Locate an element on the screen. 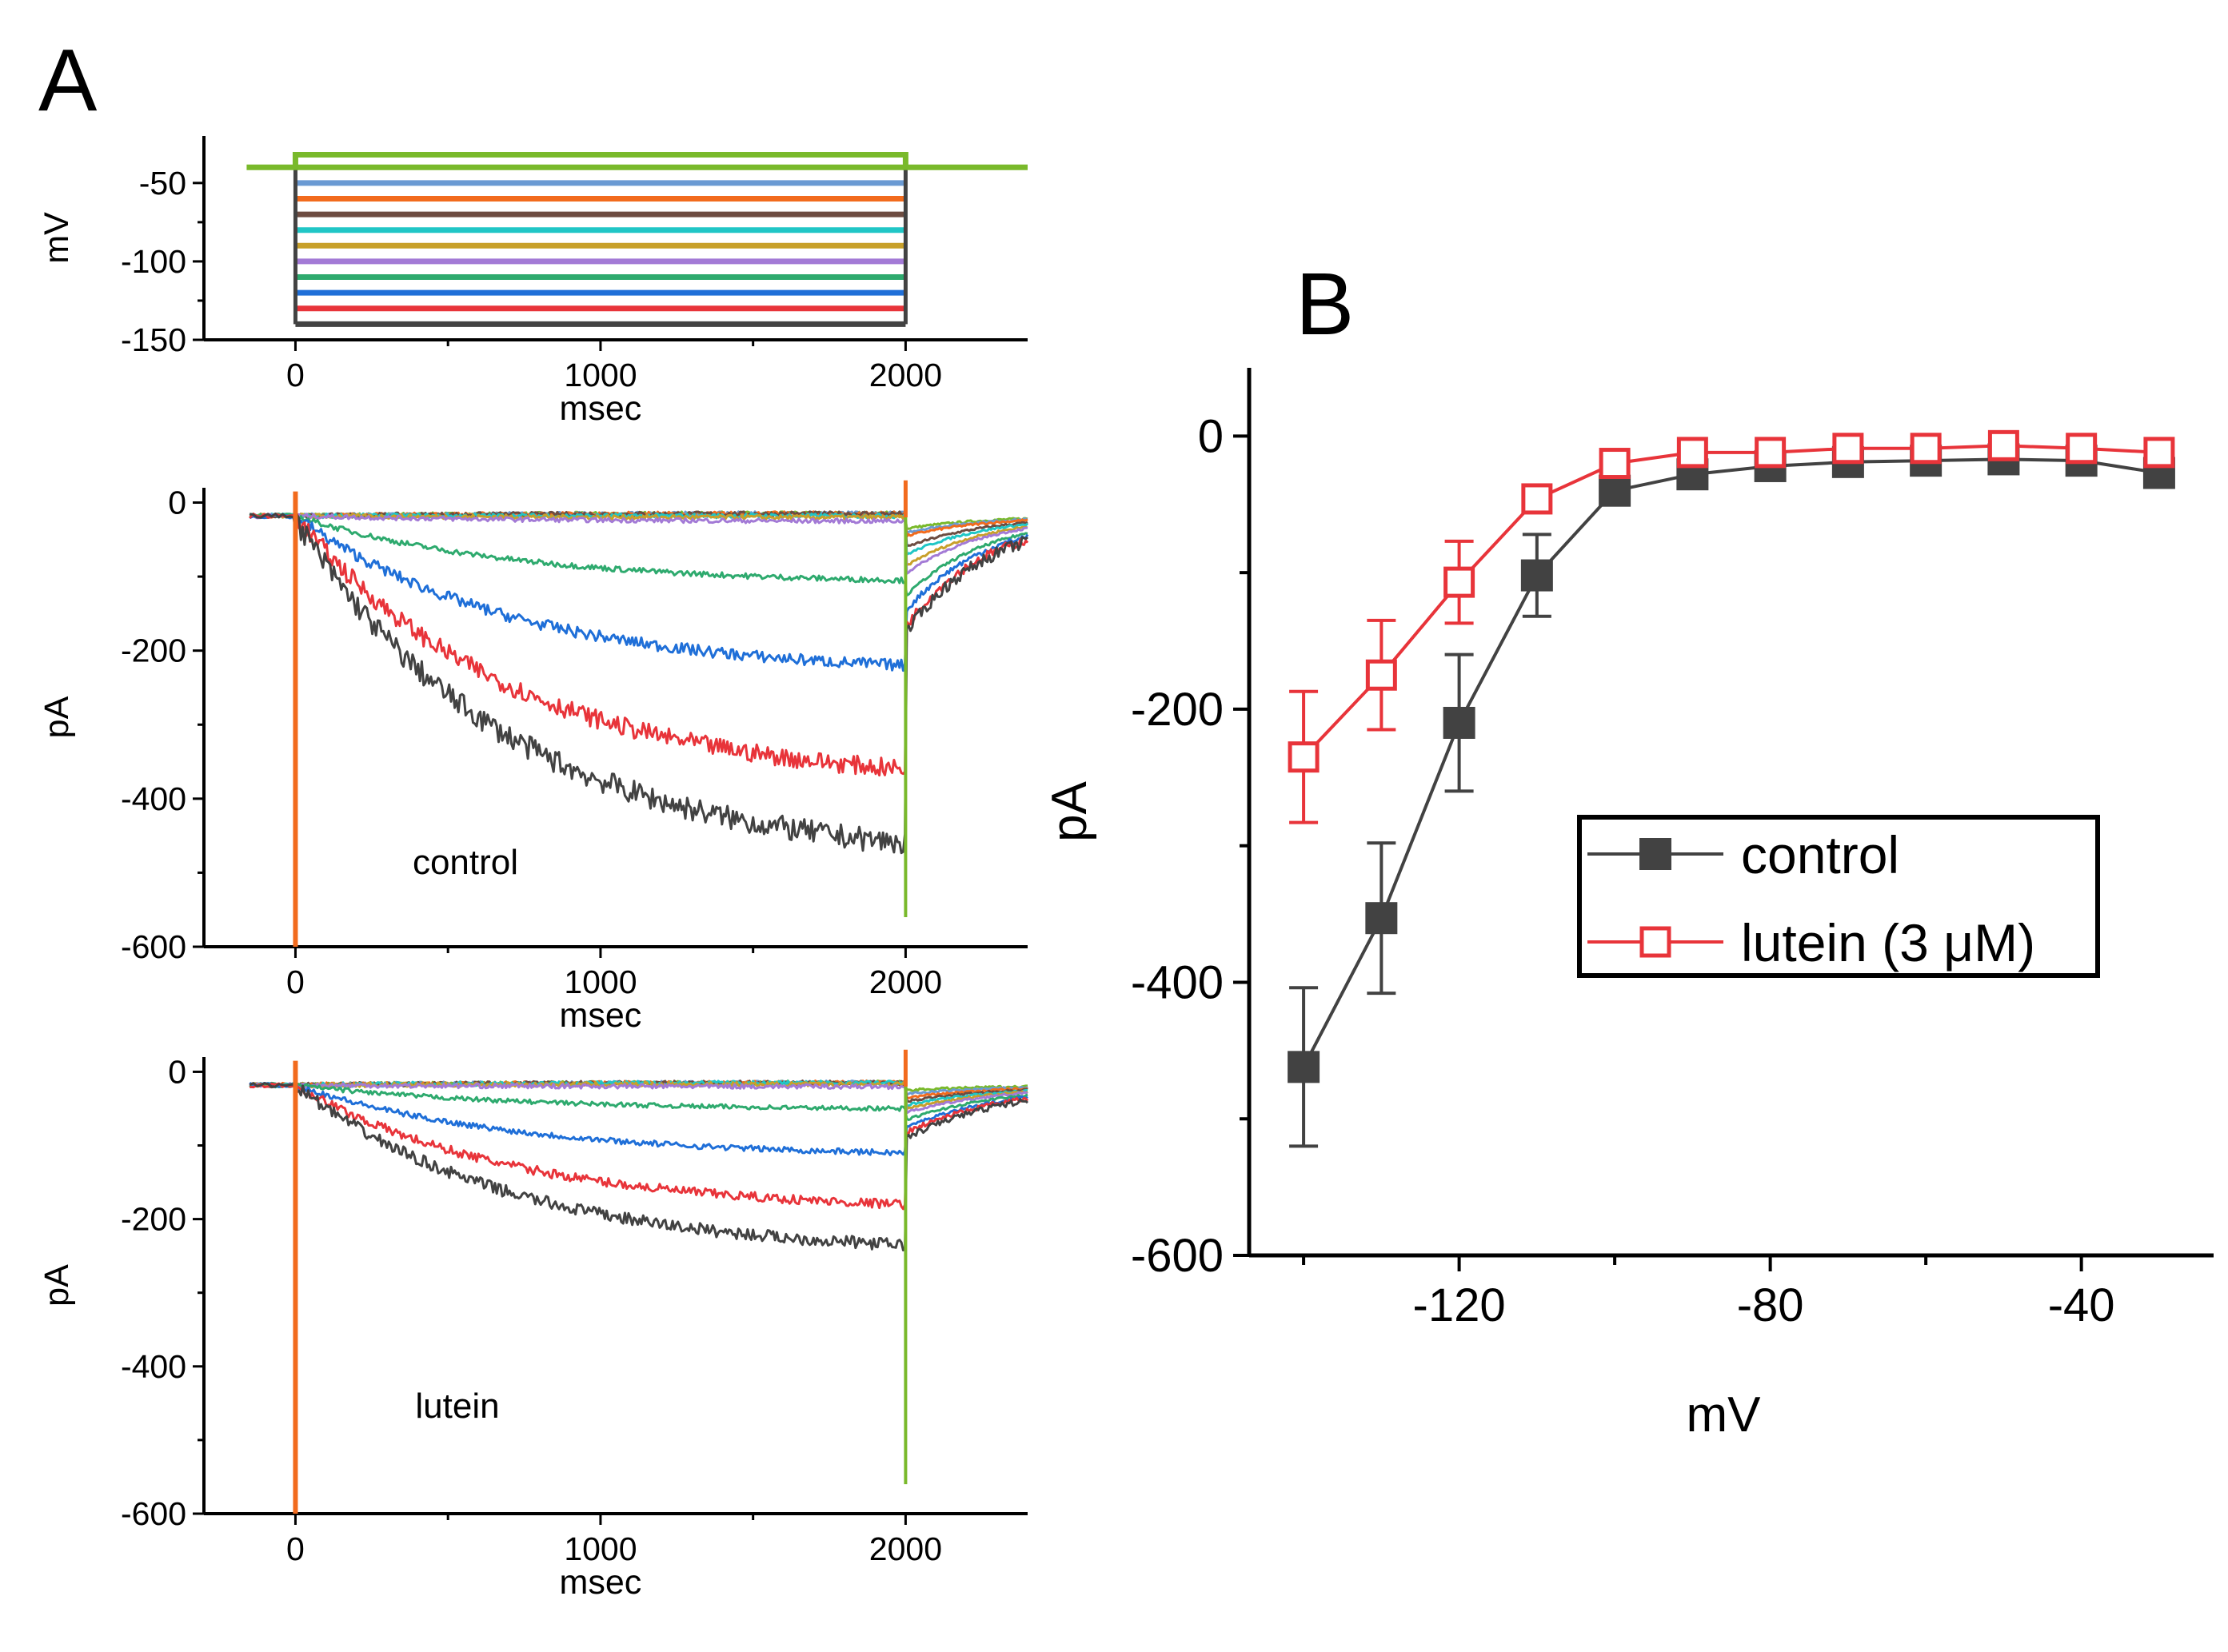 This screenshot has width=2228, height=1652. legend: control lutein (3 μM) is located at coordinates (1838, 896).